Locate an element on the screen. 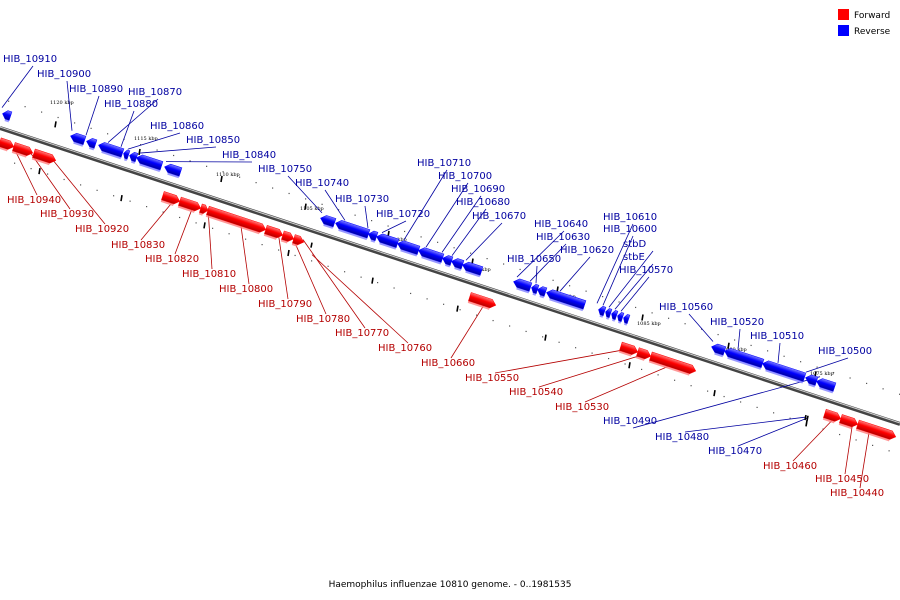  gene-label: HIB_10460 is located at coordinates (790, 466).